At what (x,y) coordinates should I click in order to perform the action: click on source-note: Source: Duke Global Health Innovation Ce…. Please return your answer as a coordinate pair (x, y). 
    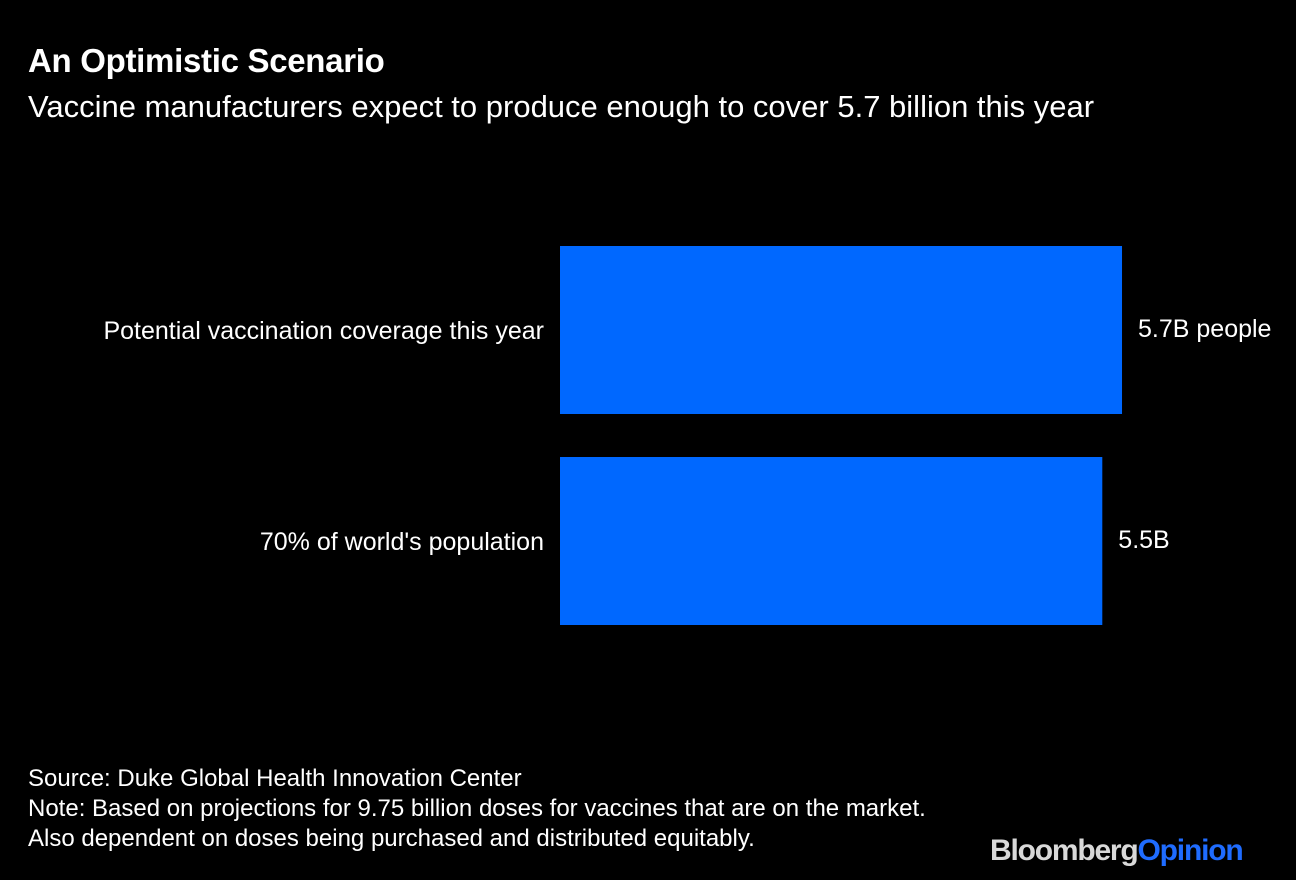
    Looking at the image, I should click on (275, 778).